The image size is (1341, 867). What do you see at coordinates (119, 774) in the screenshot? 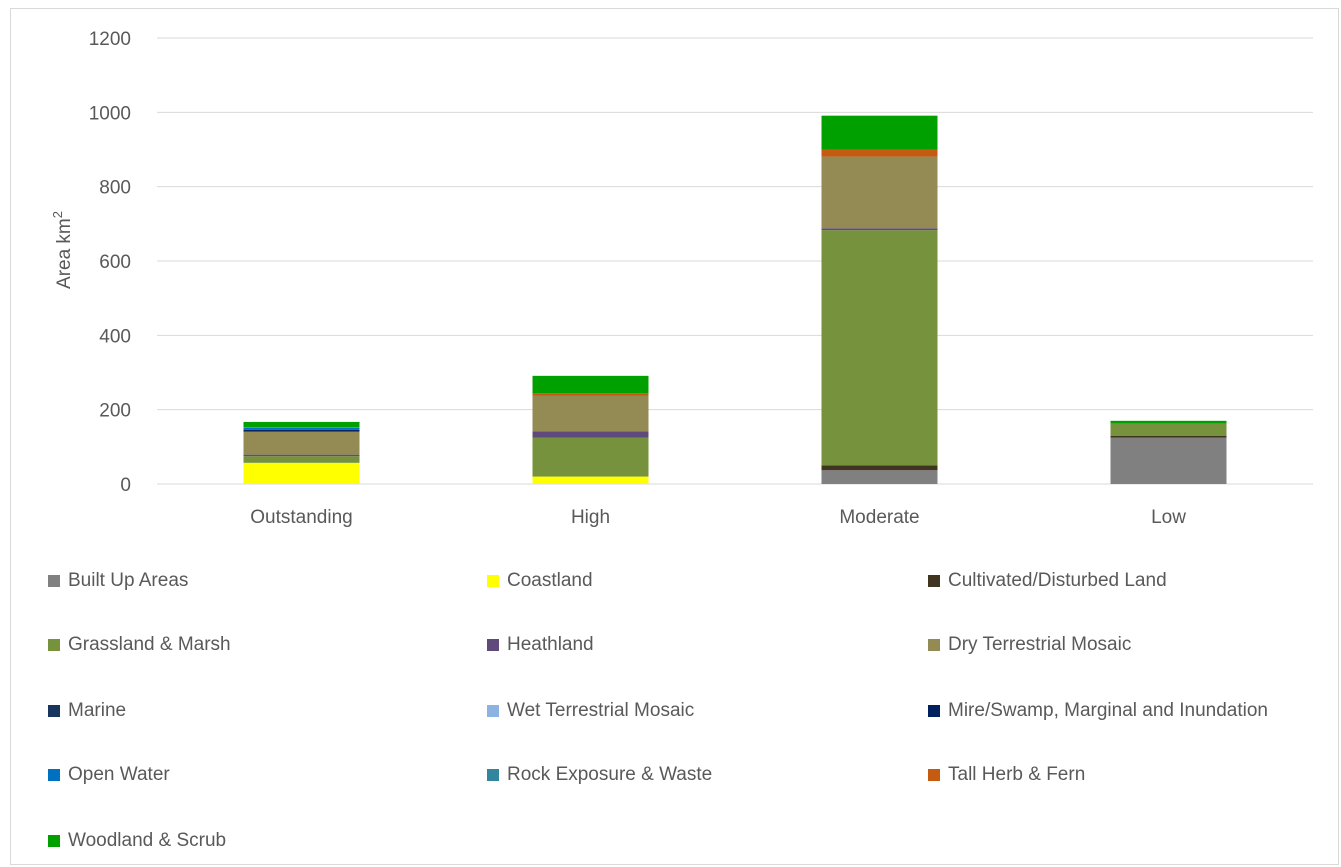
I see `legend-label: Open Water` at bounding box center [119, 774].